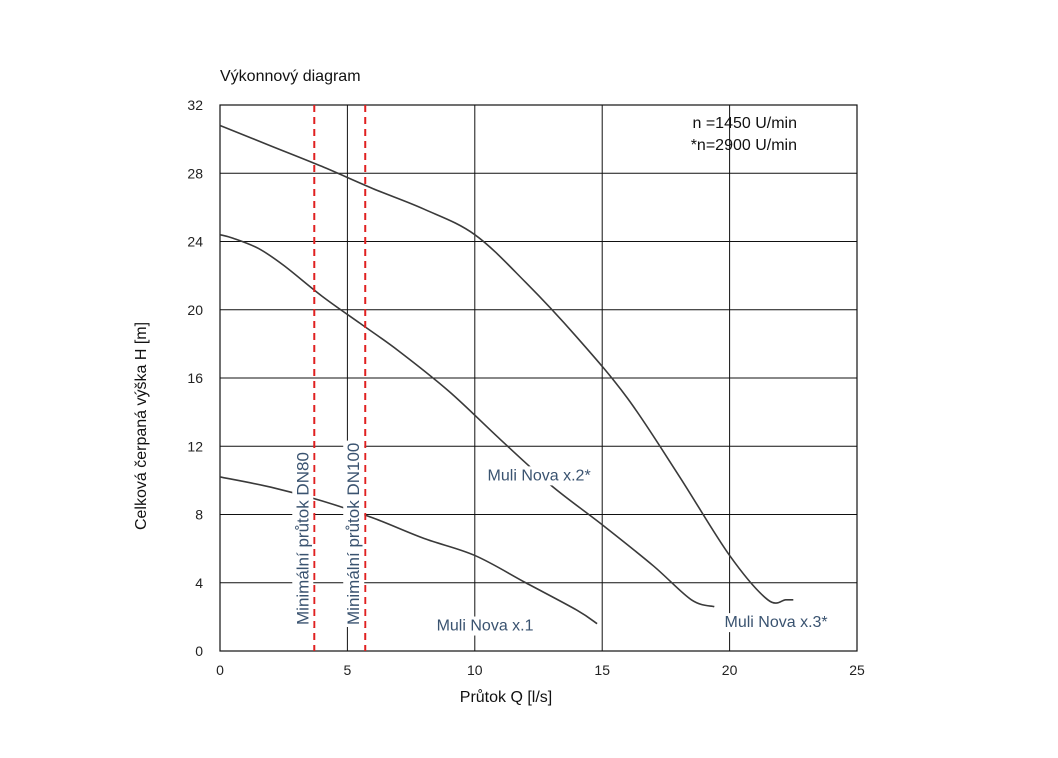 This screenshot has height=758, width=1058. What do you see at coordinates (195, 173) in the screenshot?
I see `y-tick-label: 28` at bounding box center [195, 173].